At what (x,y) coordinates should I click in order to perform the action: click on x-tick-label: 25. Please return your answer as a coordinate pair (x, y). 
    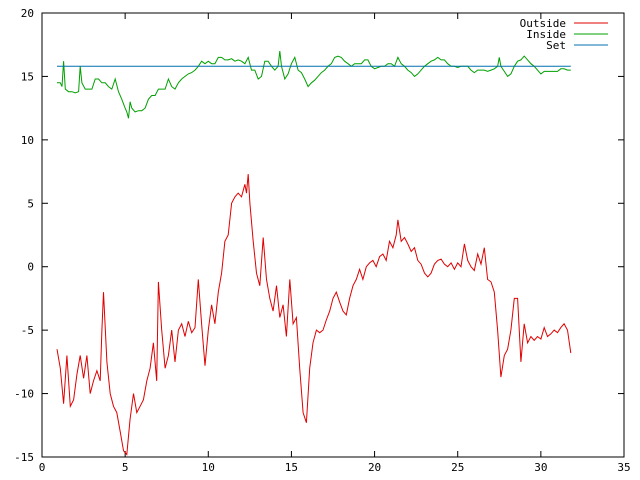
    Looking at the image, I should click on (457, 467).